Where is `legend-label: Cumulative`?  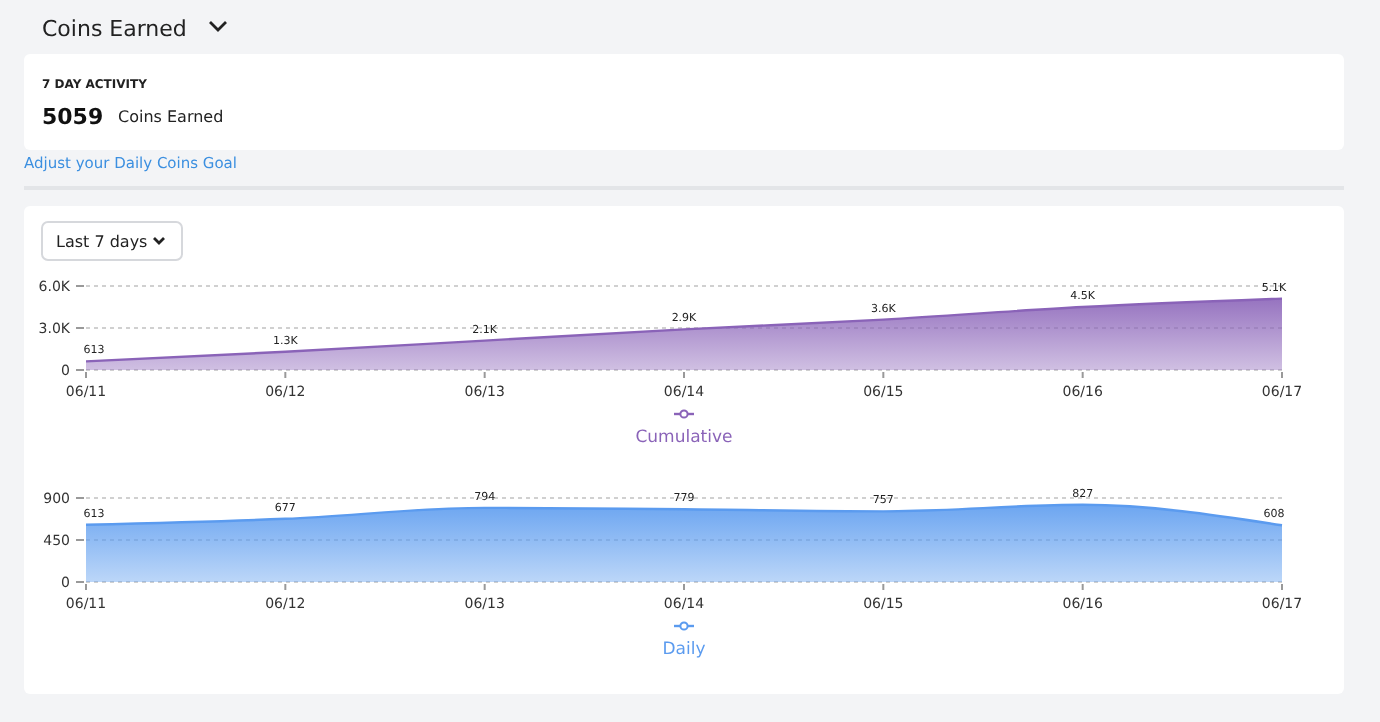 legend-label: Cumulative is located at coordinates (684, 438).